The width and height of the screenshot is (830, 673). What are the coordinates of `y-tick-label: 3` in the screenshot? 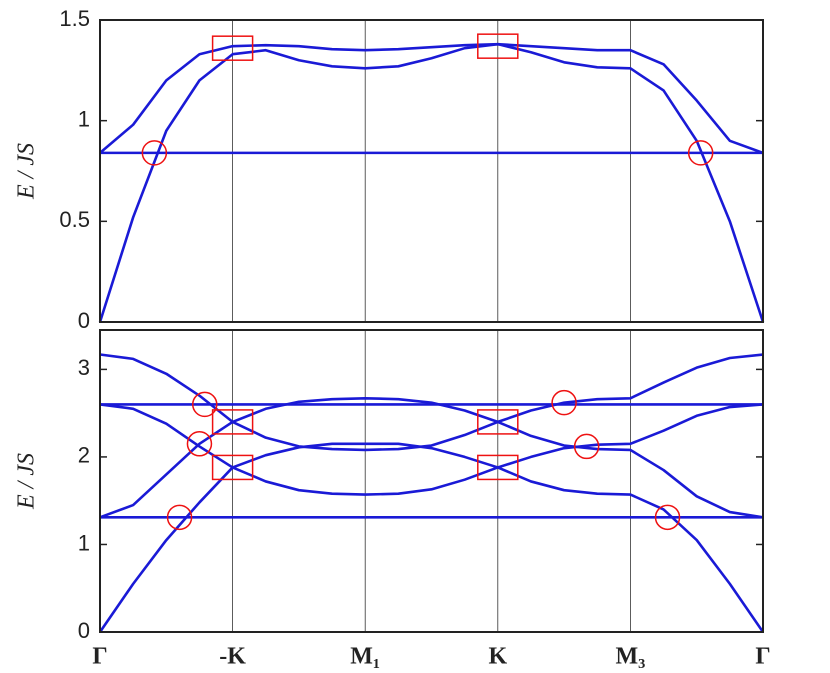 It's located at (84, 367).